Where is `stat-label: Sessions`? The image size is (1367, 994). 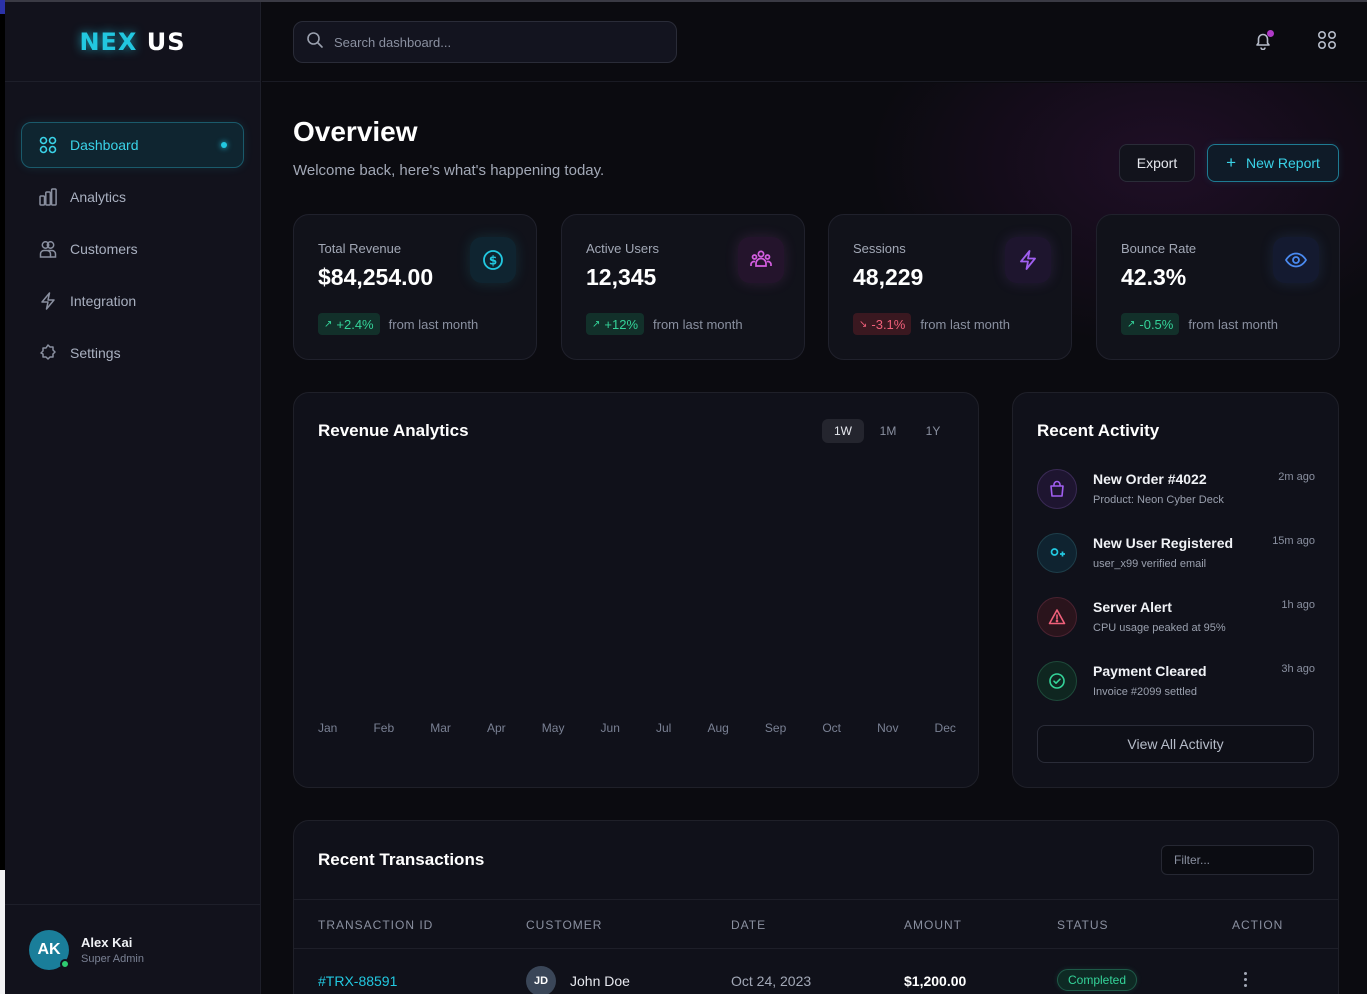 stat-label: Sessions is located at coordinates (879, 248).